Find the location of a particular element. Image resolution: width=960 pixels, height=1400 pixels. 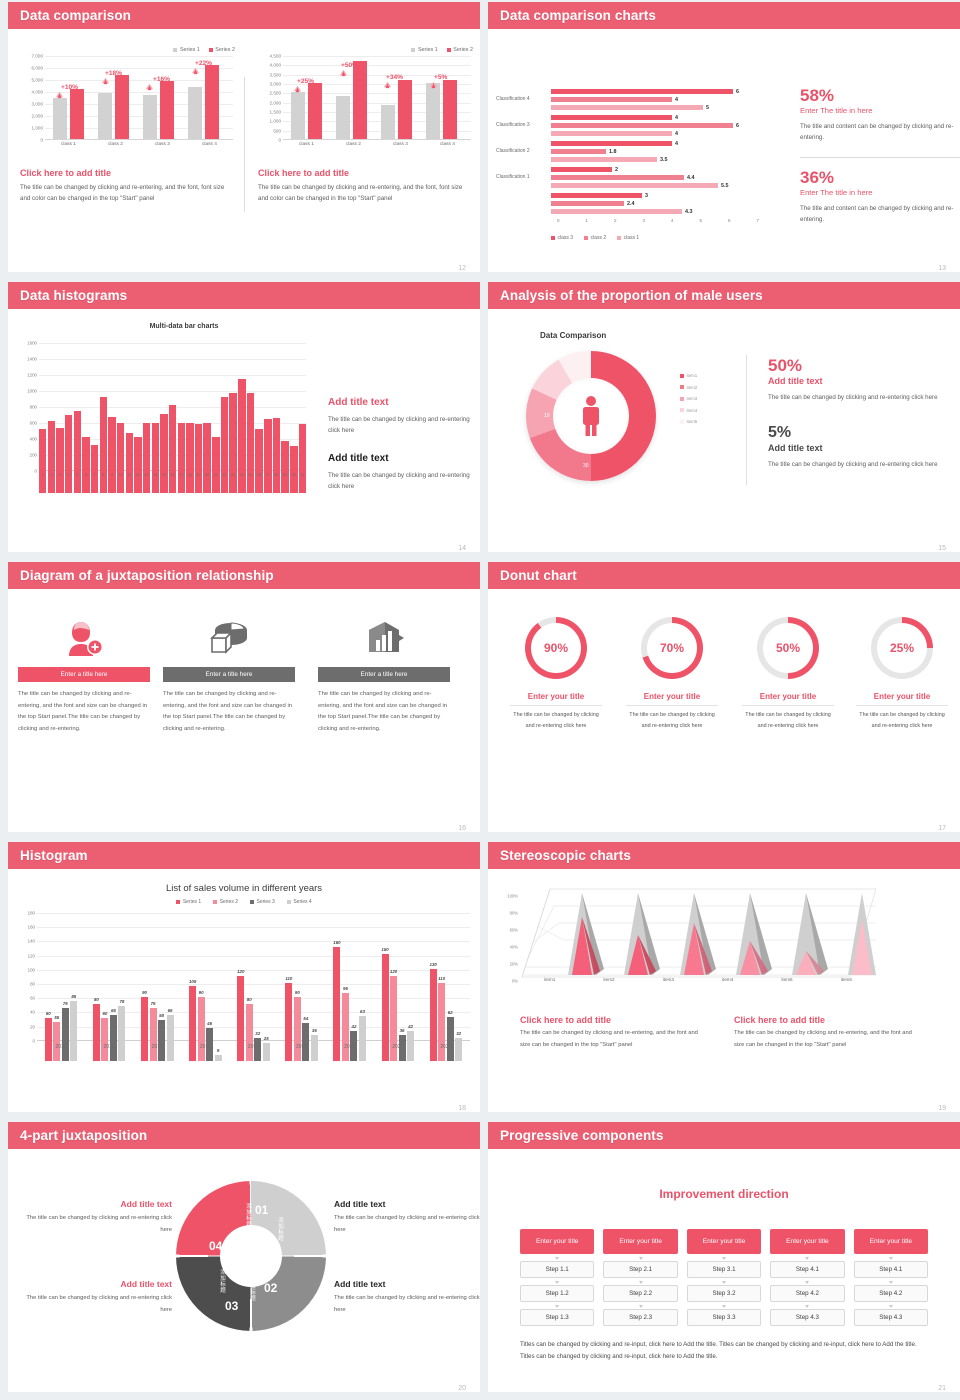

slice-label: 30 is located at coordinates (586, 466).